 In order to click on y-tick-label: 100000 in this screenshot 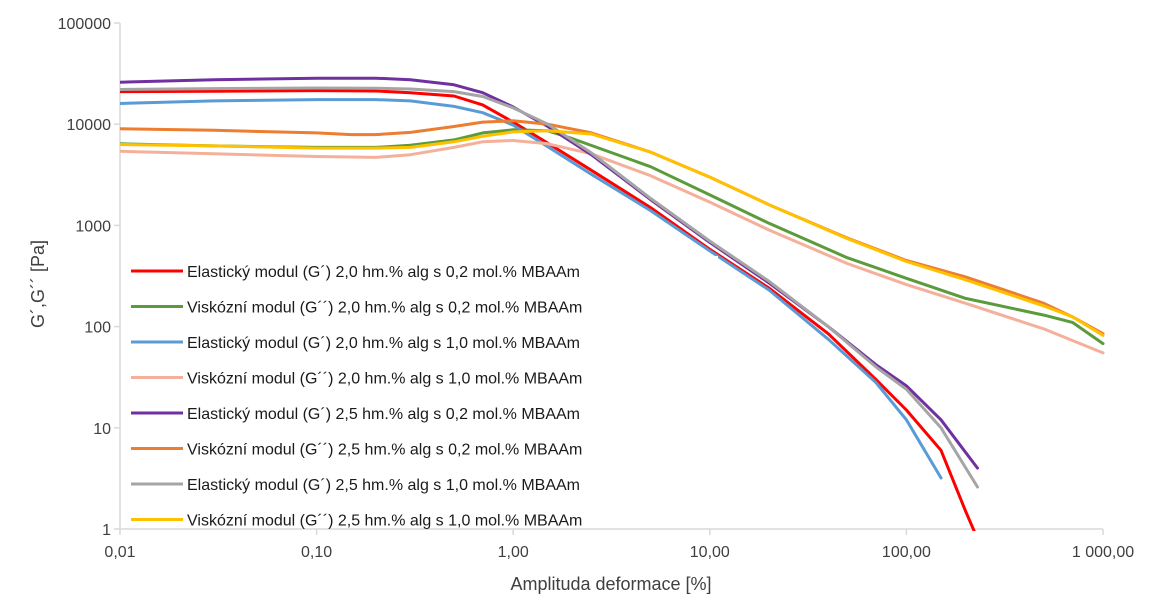, I will do `click(84, 24)`.